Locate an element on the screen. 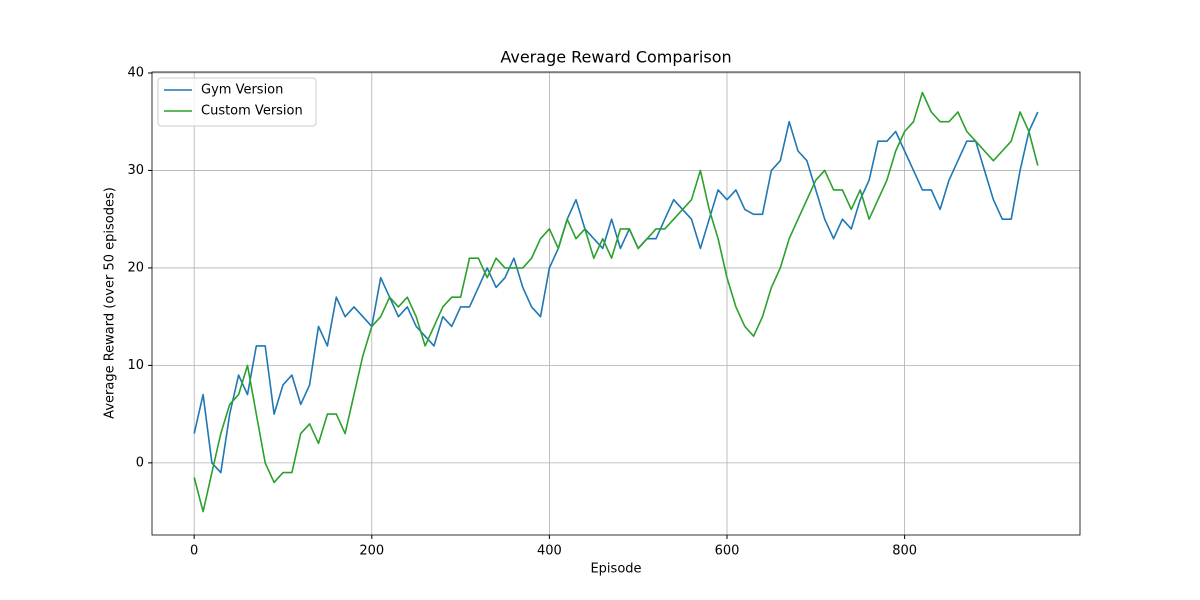 The height and width of the screenshot is (600, 1200). x-tick-label: 0 is located at coordinates (194, 551).